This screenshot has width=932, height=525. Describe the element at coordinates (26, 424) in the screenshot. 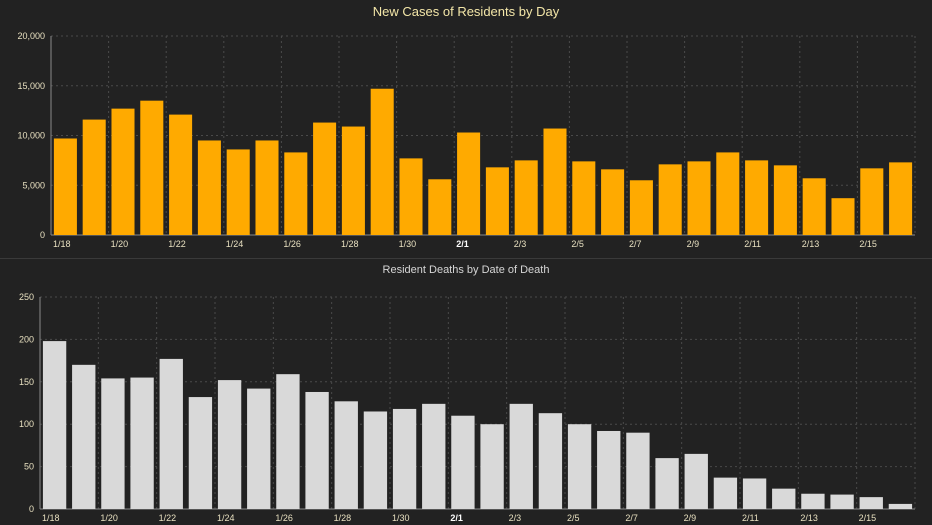

I see `y-tick-label: 100` at that location.